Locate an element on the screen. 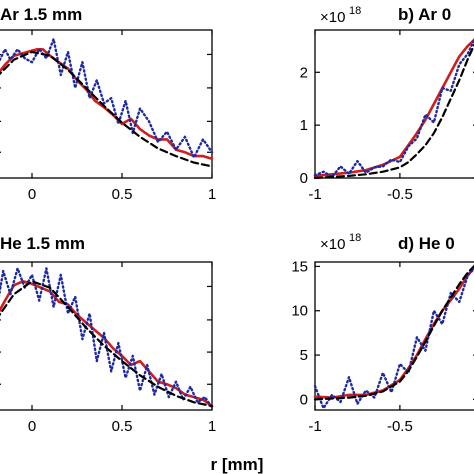 This screenshot has height=474, width=474. y-tick-label: 2 is located at coordinates (304, 72).